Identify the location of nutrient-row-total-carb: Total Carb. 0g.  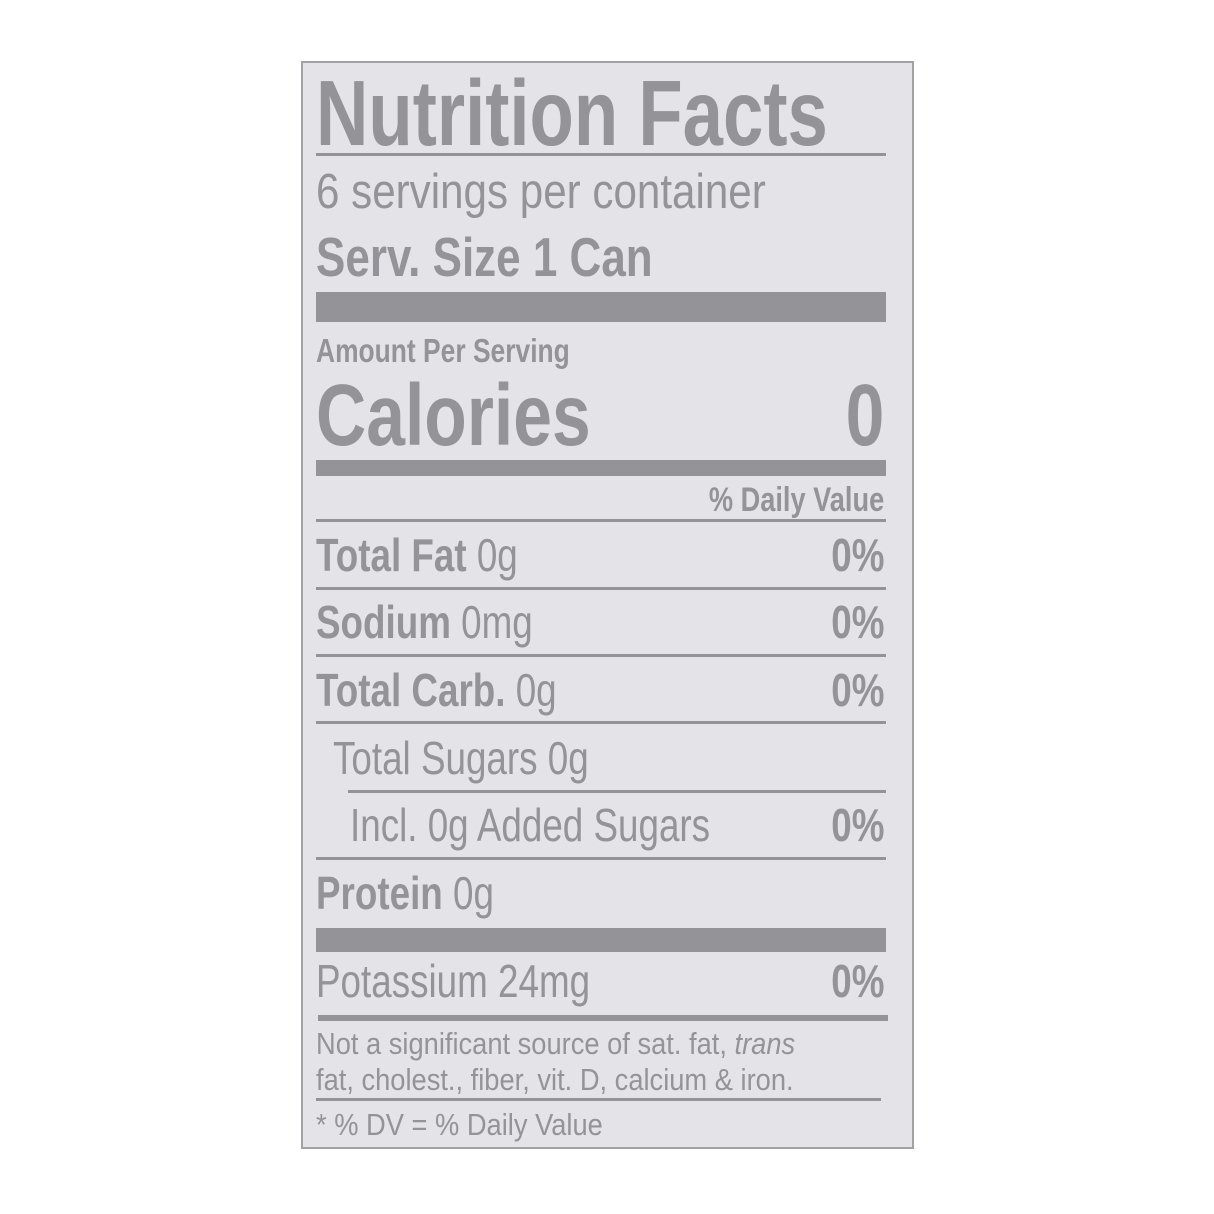
(436, 690).